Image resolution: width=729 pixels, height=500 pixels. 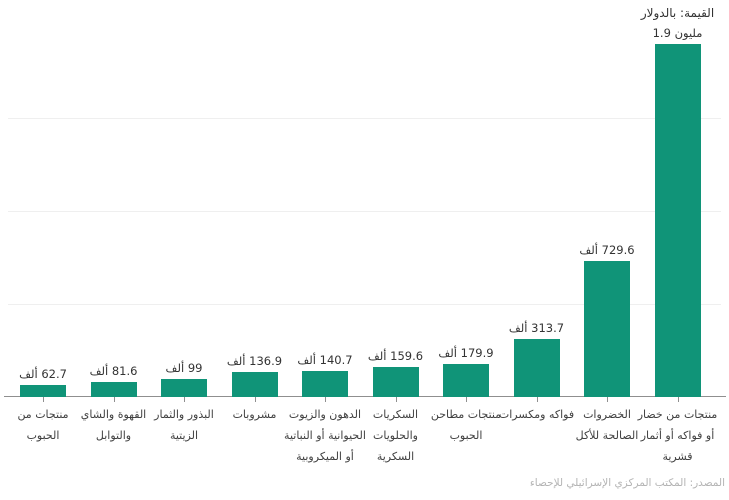 What do you see at coordinates (677, 32) in the screenshot?
I see `bar-value-label: 1.9 مليون` at bounding box center [677, 32].